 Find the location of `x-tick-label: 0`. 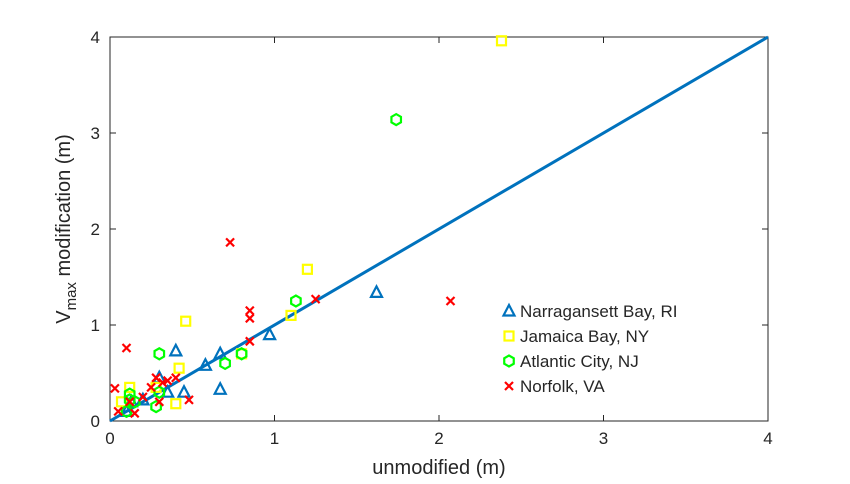

x-tick-label: 0 is located at coordinates (109, 438).